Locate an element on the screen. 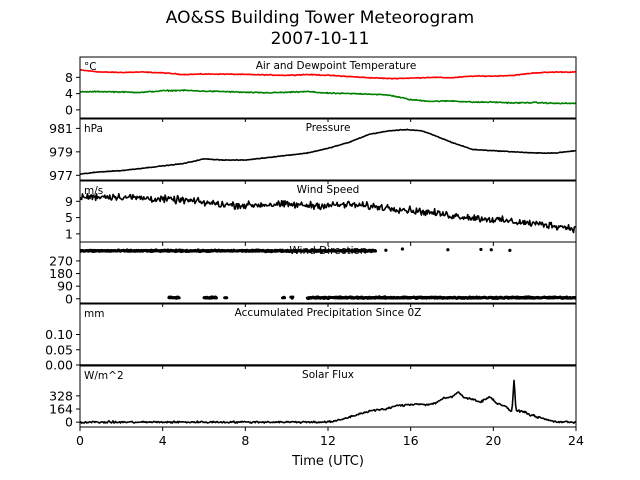 The width and height of the screenshot is (640, 480). panel-title: Pressure is located at coordinates (328, 128).